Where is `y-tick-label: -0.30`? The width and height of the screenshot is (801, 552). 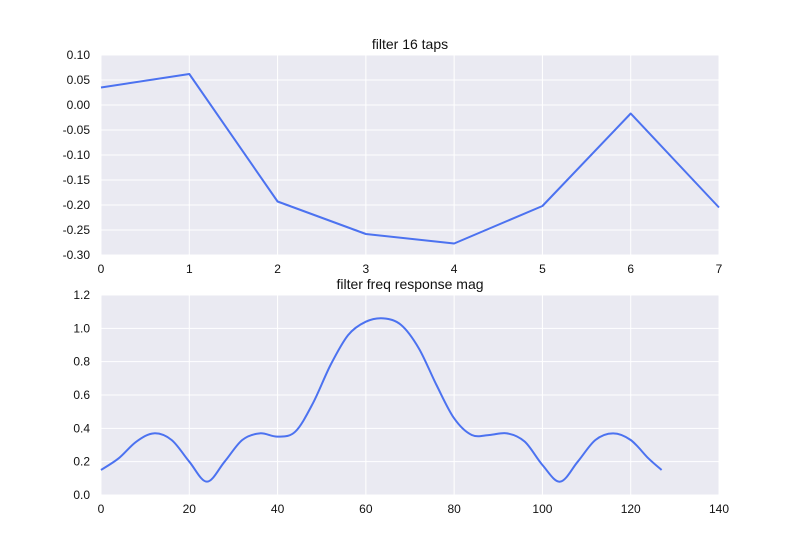
y-tick-label: -0.30 is located at coordinates (77, 255).